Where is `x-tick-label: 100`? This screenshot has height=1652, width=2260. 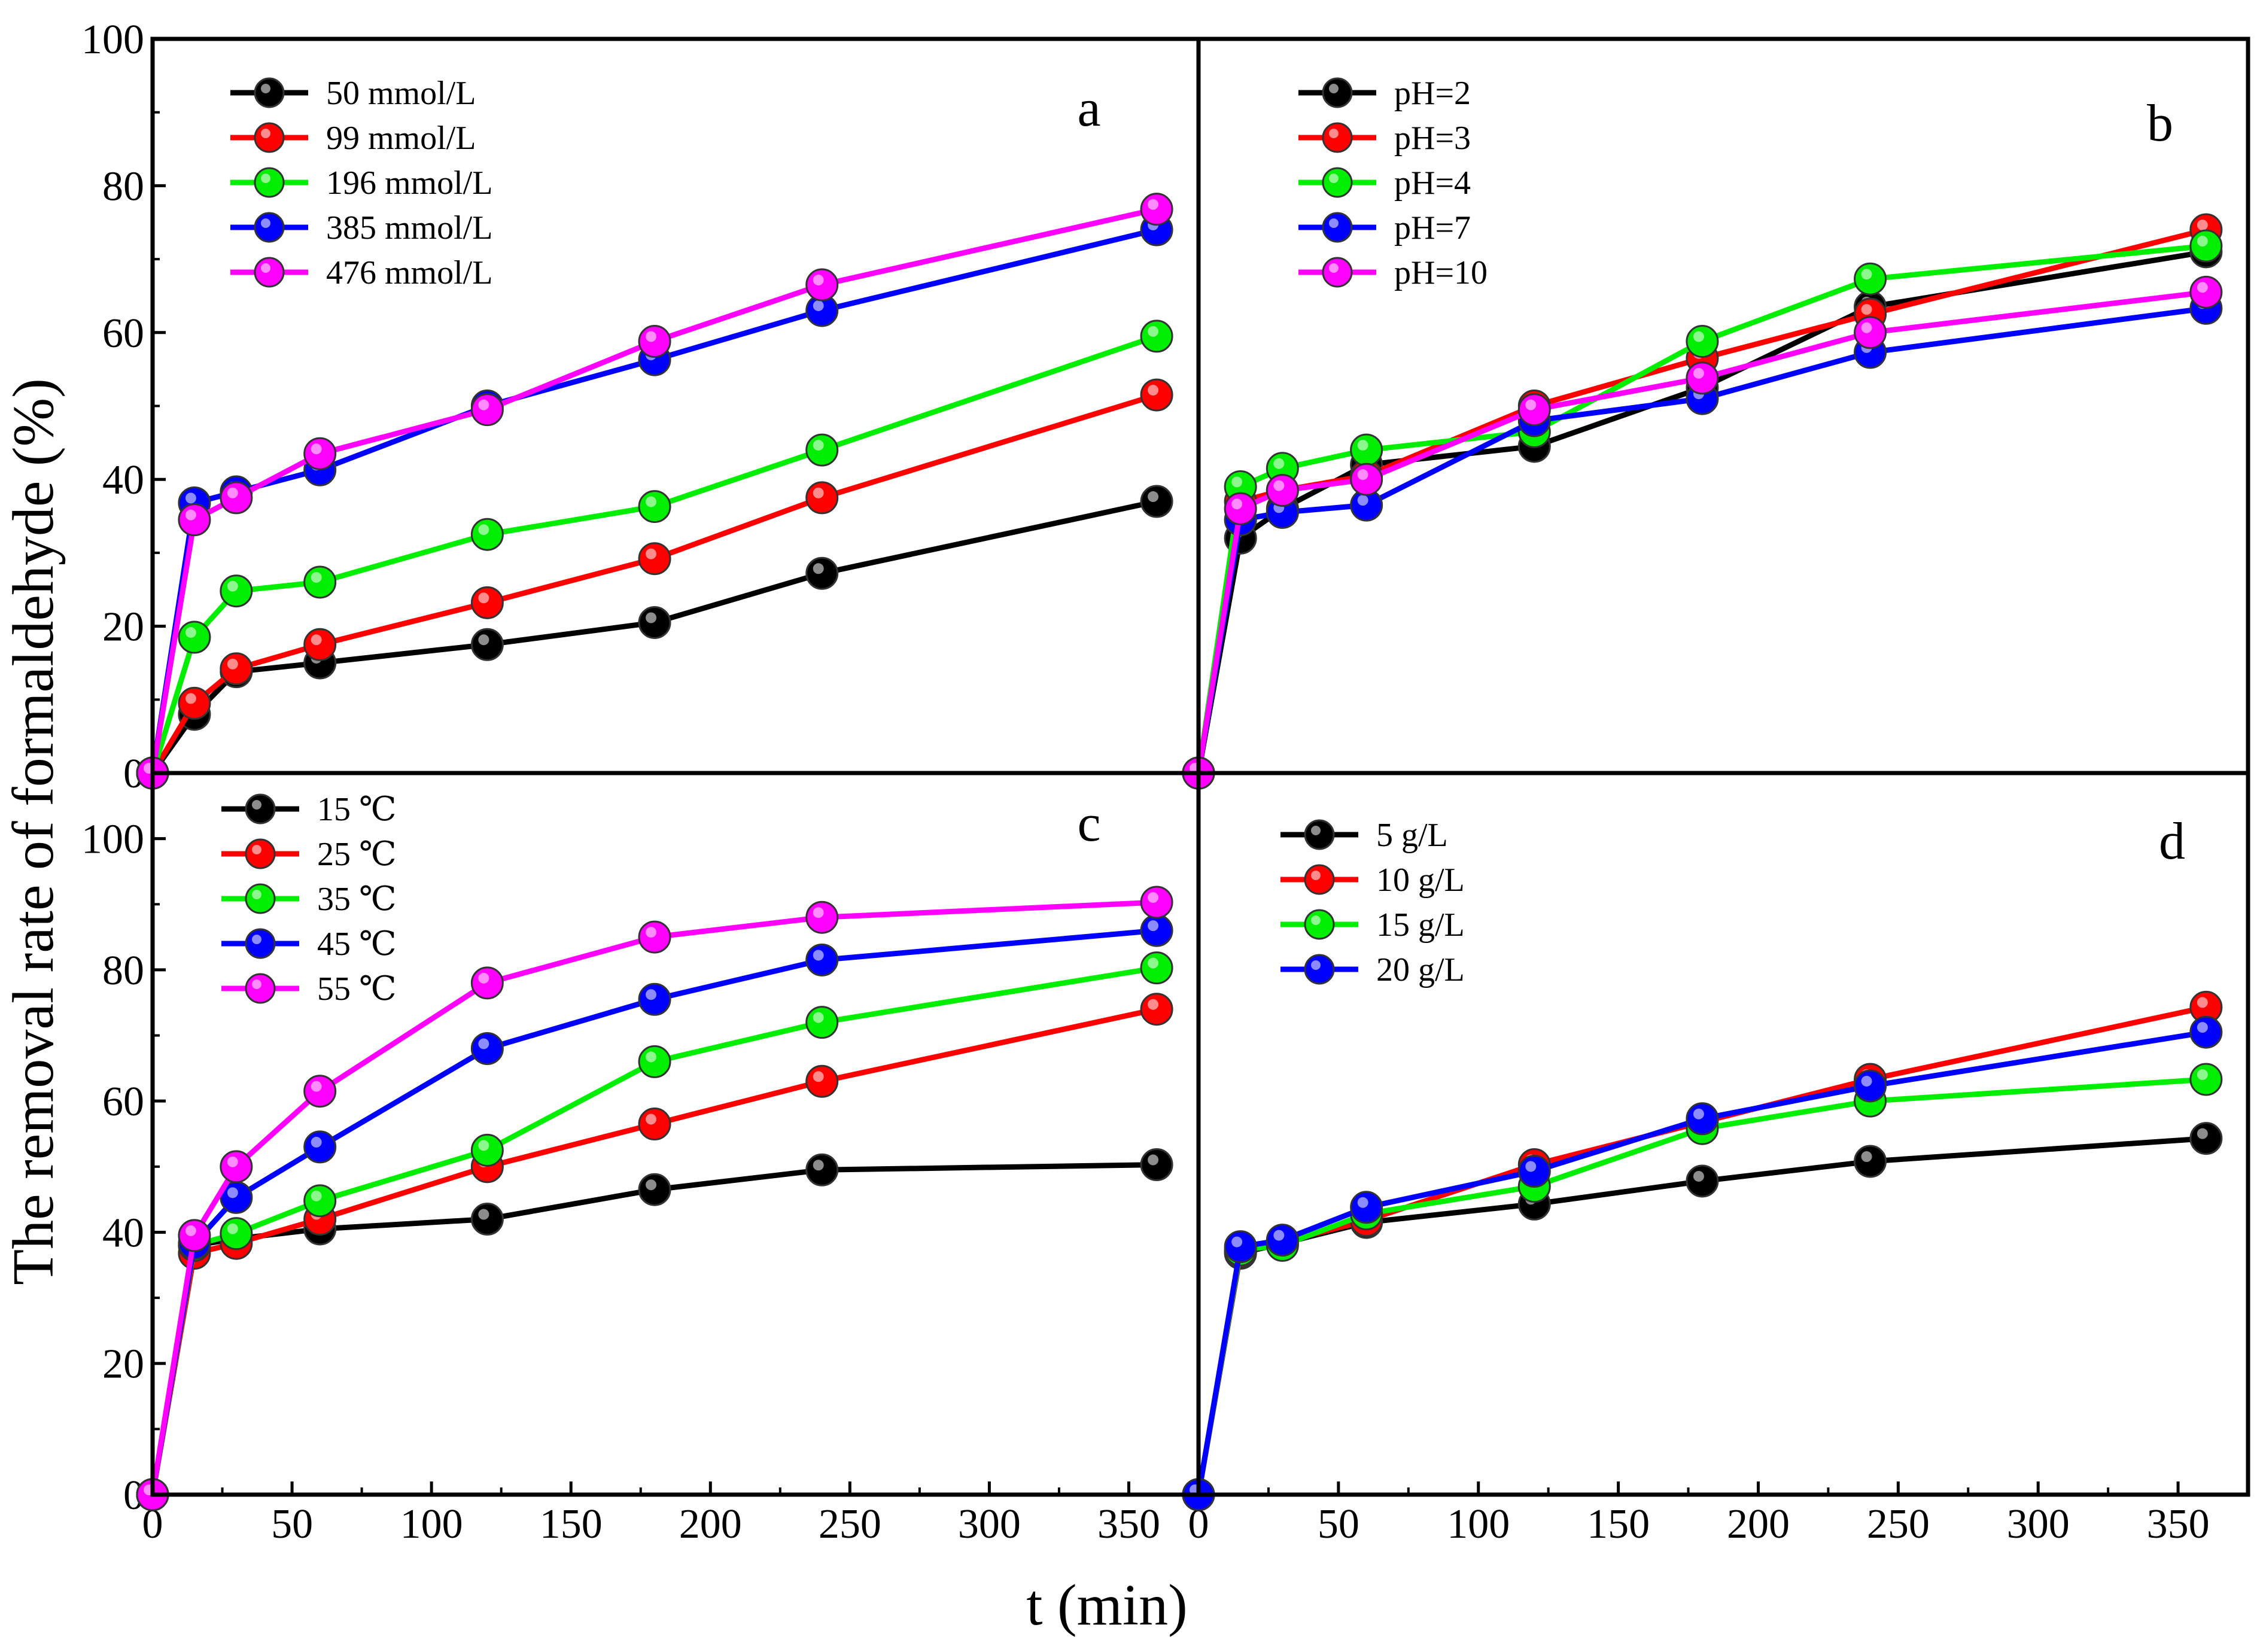 x-tick-label: 100 is located at coordinates (431, 1524).